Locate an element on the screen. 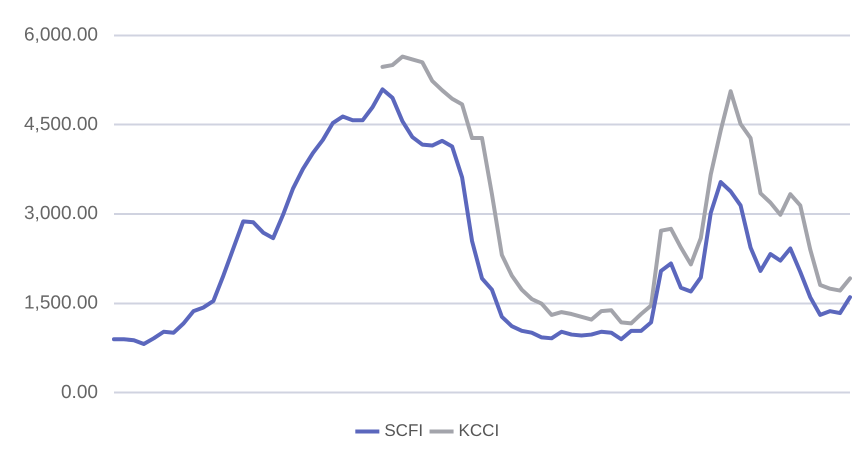 The height and width of the screenshot is (458, 868). y-tick-label: 0.00 is located at coordinates (79, 392).